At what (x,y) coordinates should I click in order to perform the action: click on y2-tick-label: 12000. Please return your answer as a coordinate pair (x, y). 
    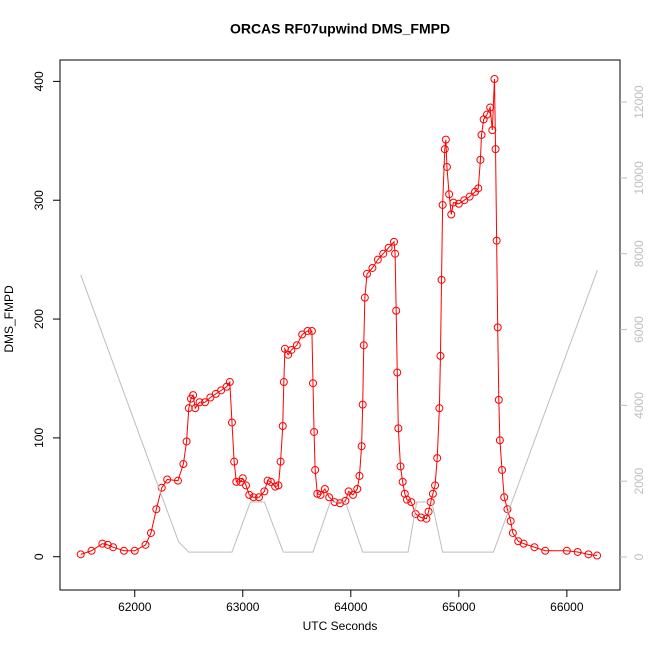
    Looking at the image, I should click on (639, 102).